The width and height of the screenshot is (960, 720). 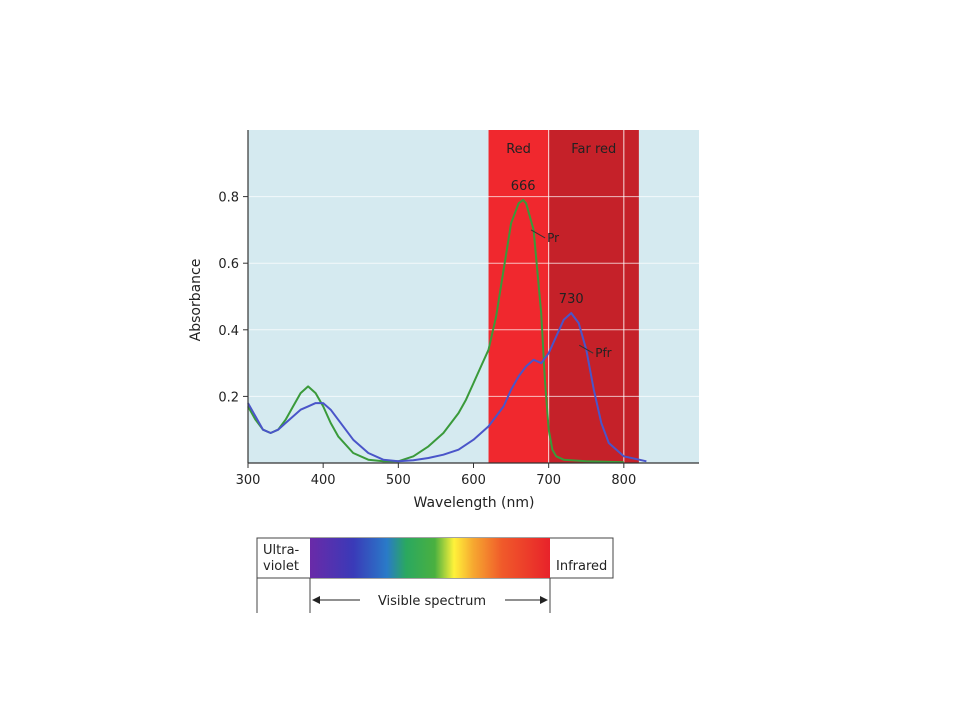 I want to click on band-label-red: Red, so click(x=518, y=149).